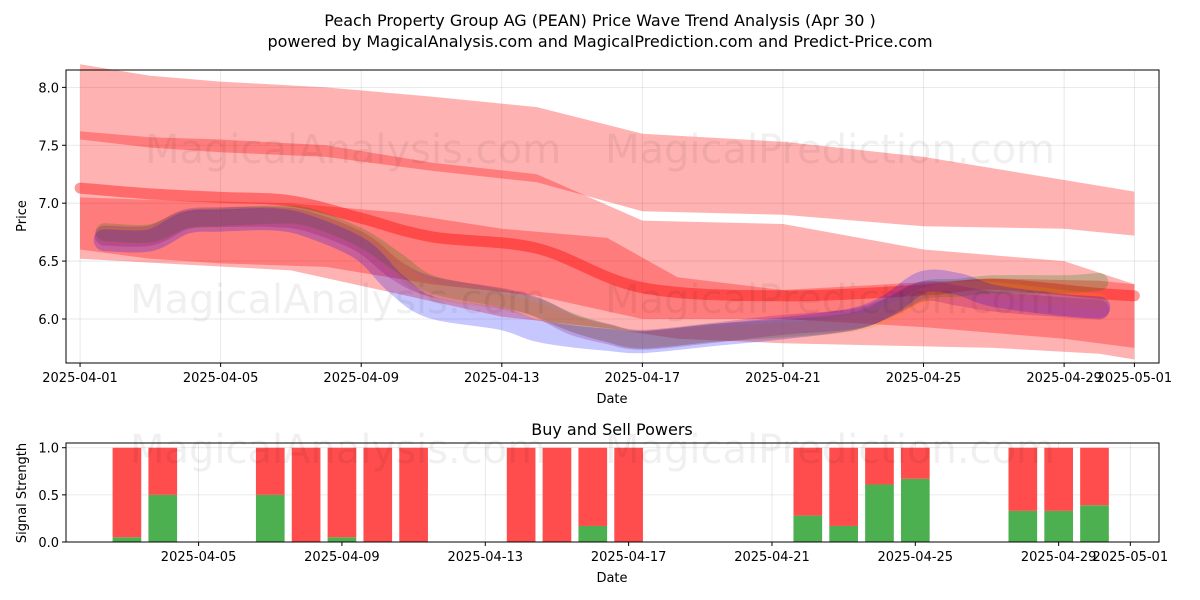 This screenshot has width=1200, height=600. Describe the element at coordinates (48, 320) in the screenshot. I see `price-y-tick-label-0: 6.0` at that location.